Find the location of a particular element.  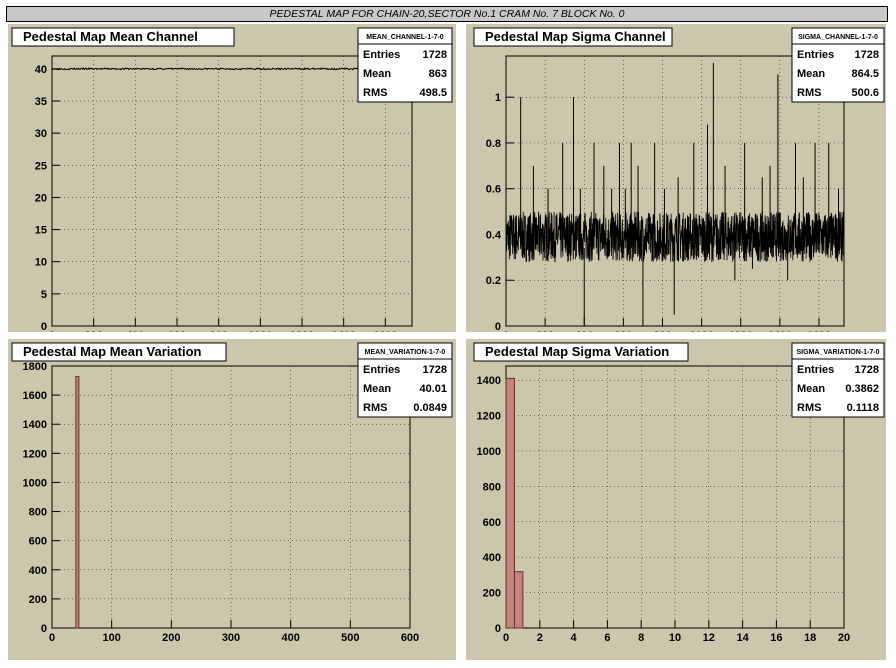

chart-title: Pedestal Map Sigma Variation is located at coordinates (577, 351).